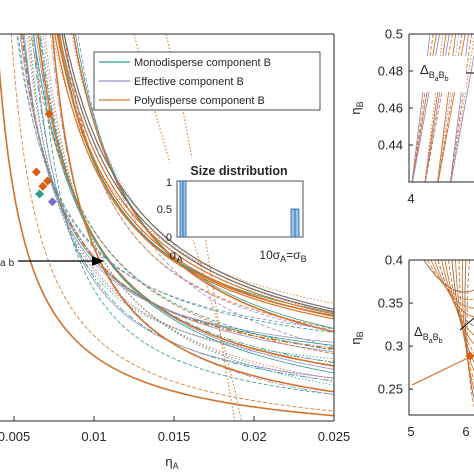 The image size is (474, 474). What do you see at coordinates (169, 238) in the screenshot?
I see `inset-ytick-0: 0` at bounding box center [169, 238].